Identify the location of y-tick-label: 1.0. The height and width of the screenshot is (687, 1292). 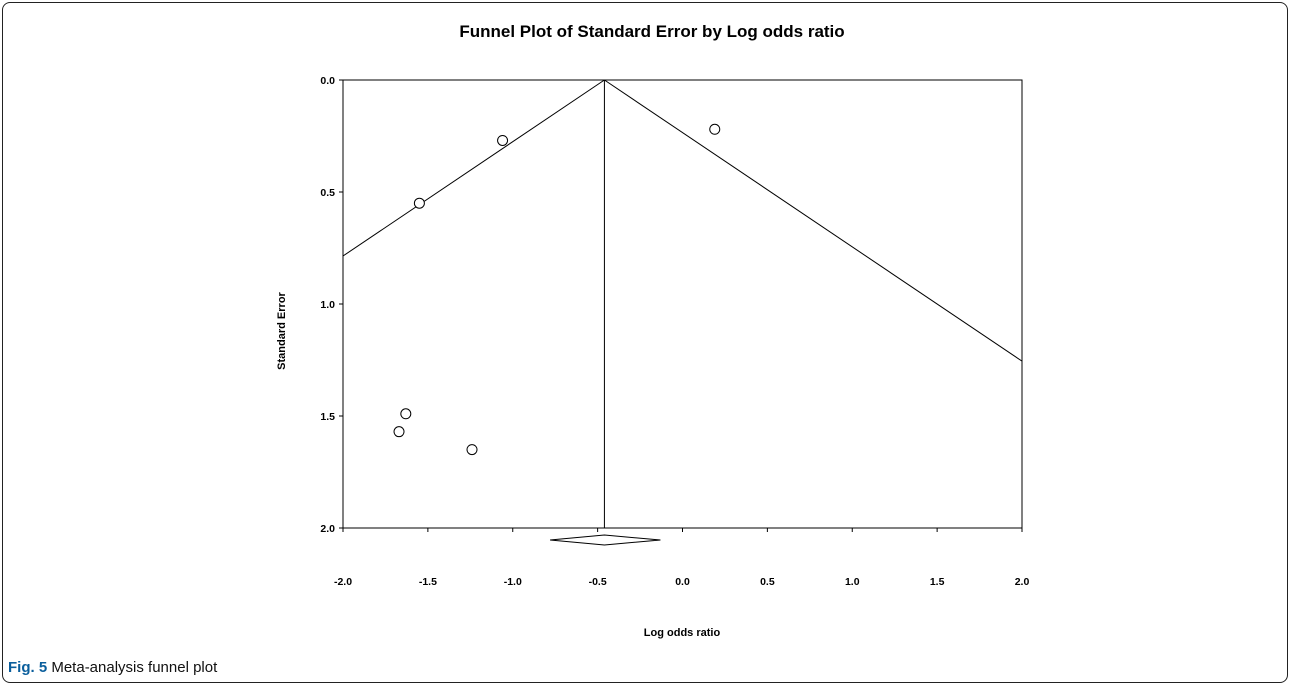
(327, 305).